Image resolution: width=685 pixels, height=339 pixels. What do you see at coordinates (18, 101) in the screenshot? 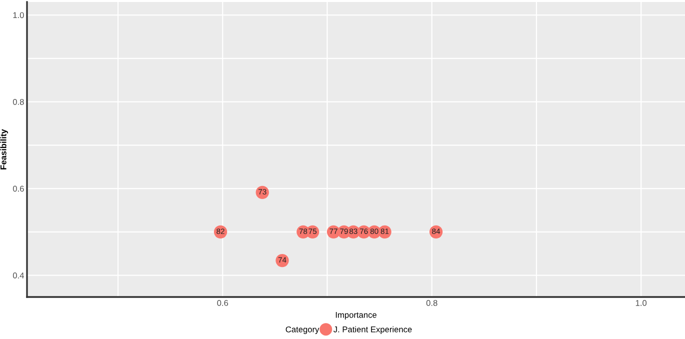
I see `y-tick-label: 0.8` at bounding box center [18, 101].